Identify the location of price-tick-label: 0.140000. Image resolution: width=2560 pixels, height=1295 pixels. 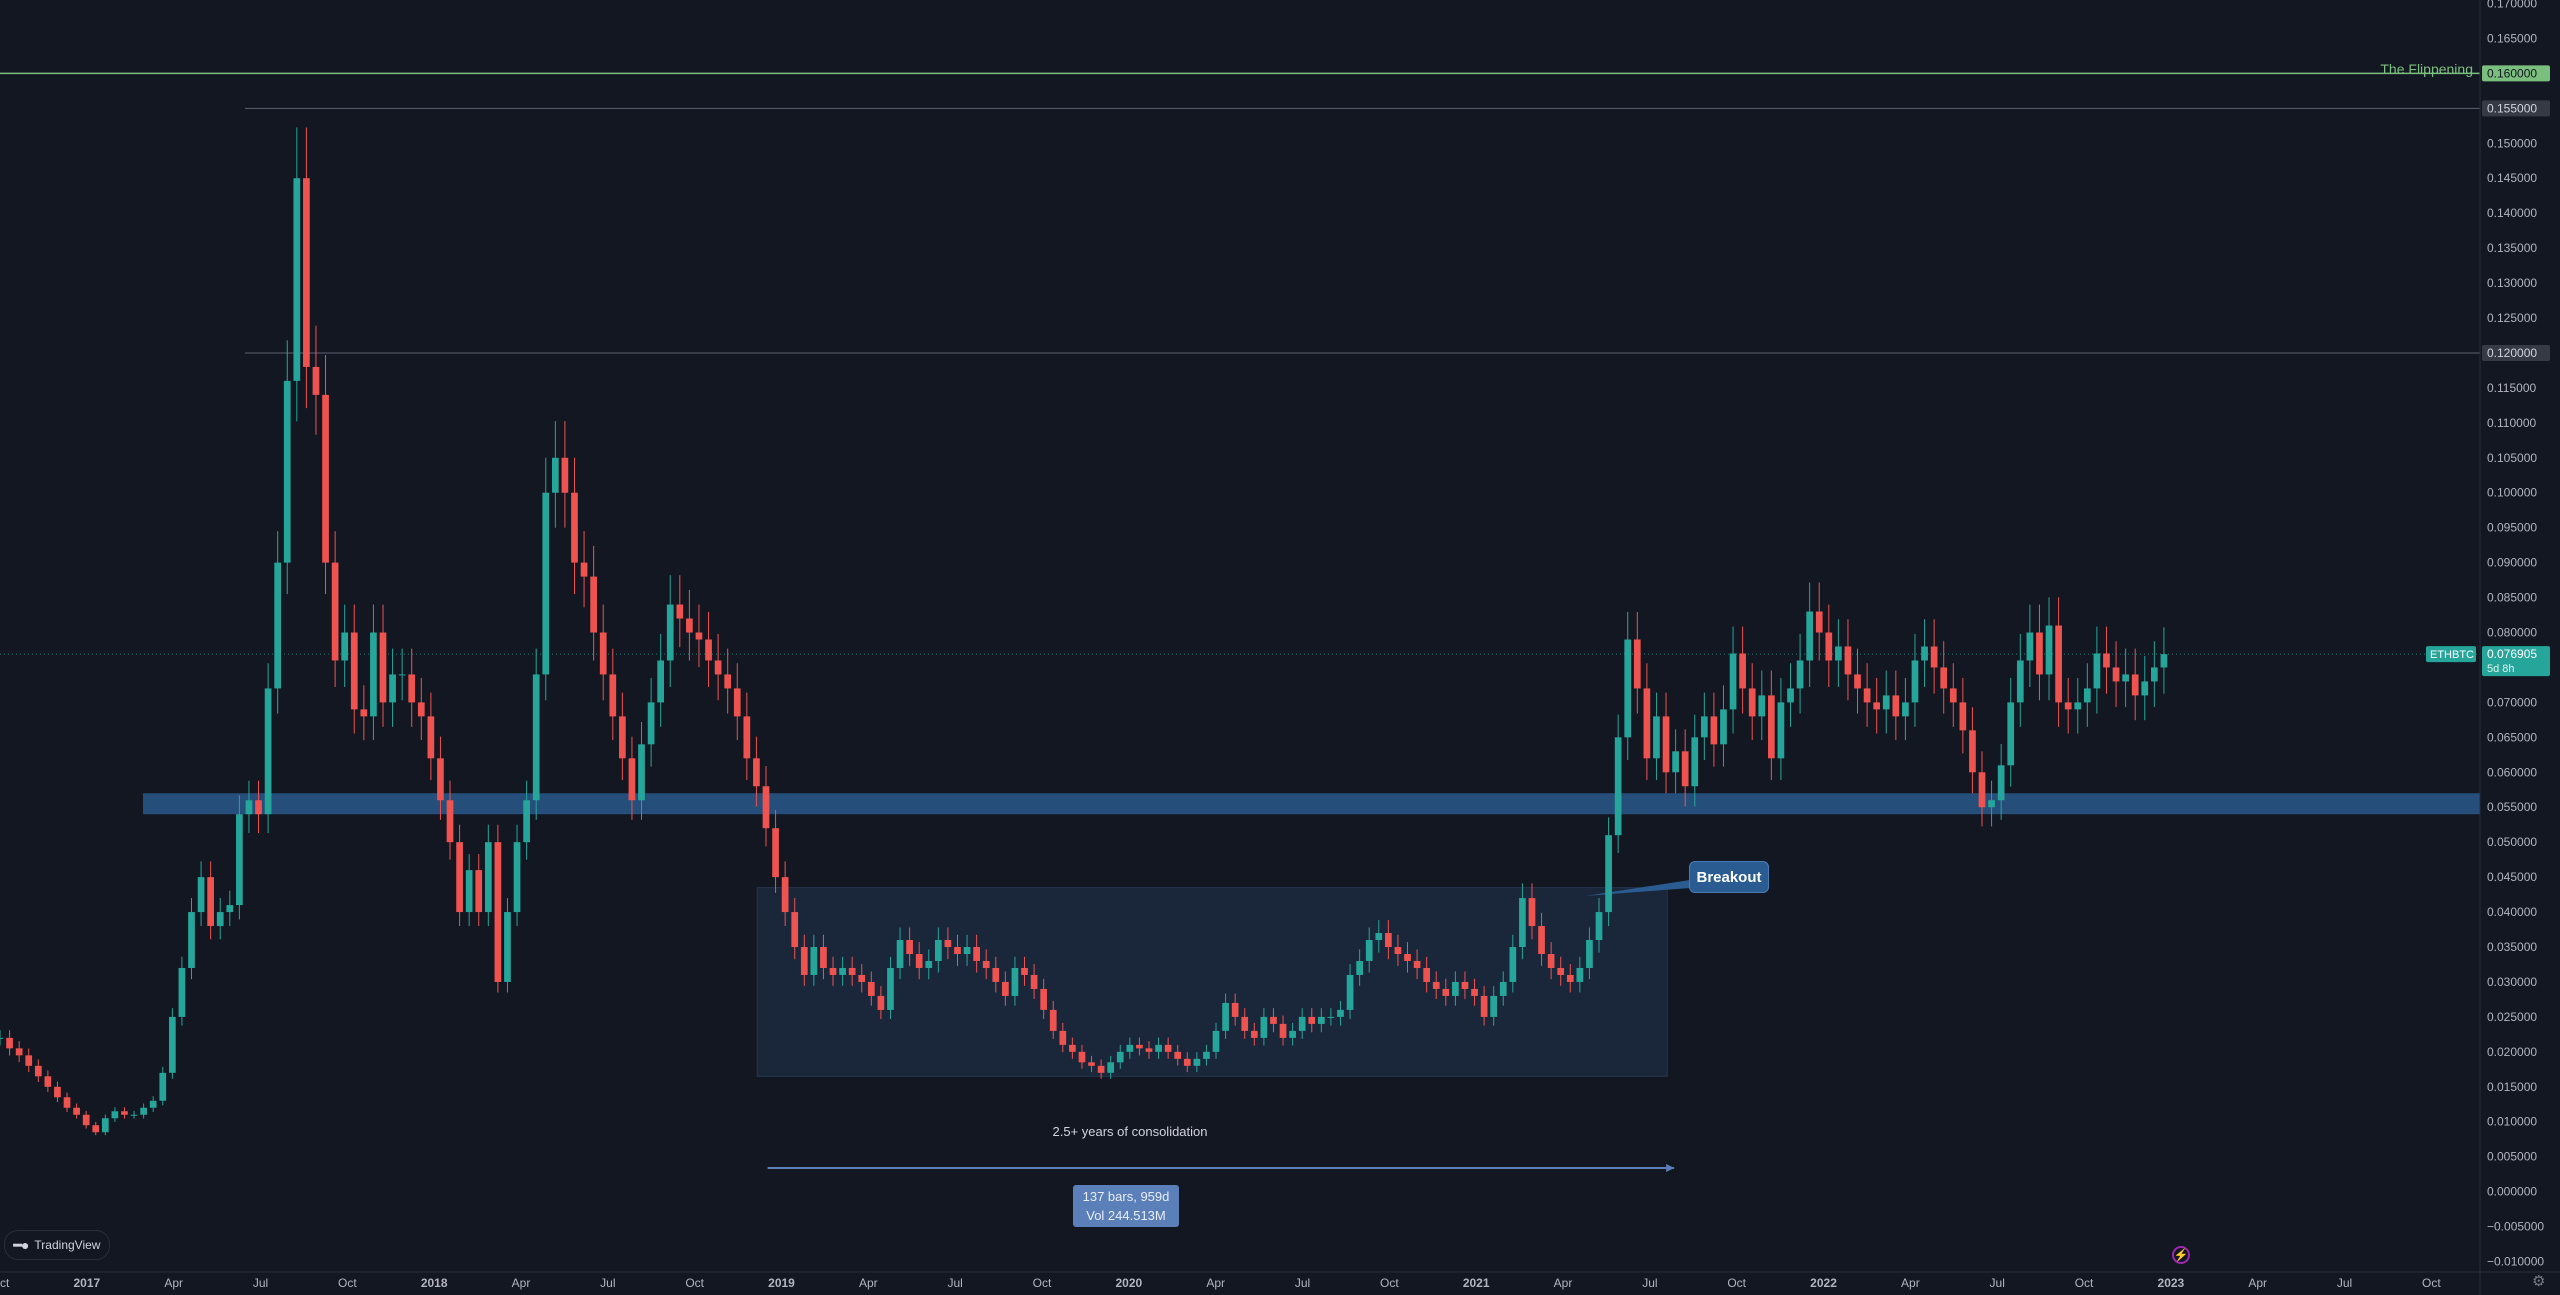
(2512, 213).